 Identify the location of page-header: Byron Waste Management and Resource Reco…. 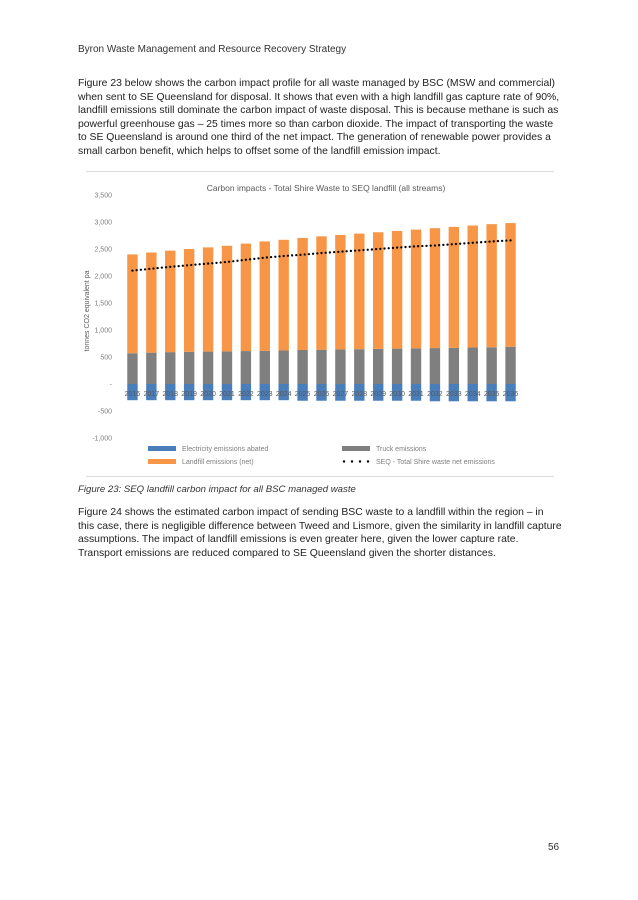
(212, 49).